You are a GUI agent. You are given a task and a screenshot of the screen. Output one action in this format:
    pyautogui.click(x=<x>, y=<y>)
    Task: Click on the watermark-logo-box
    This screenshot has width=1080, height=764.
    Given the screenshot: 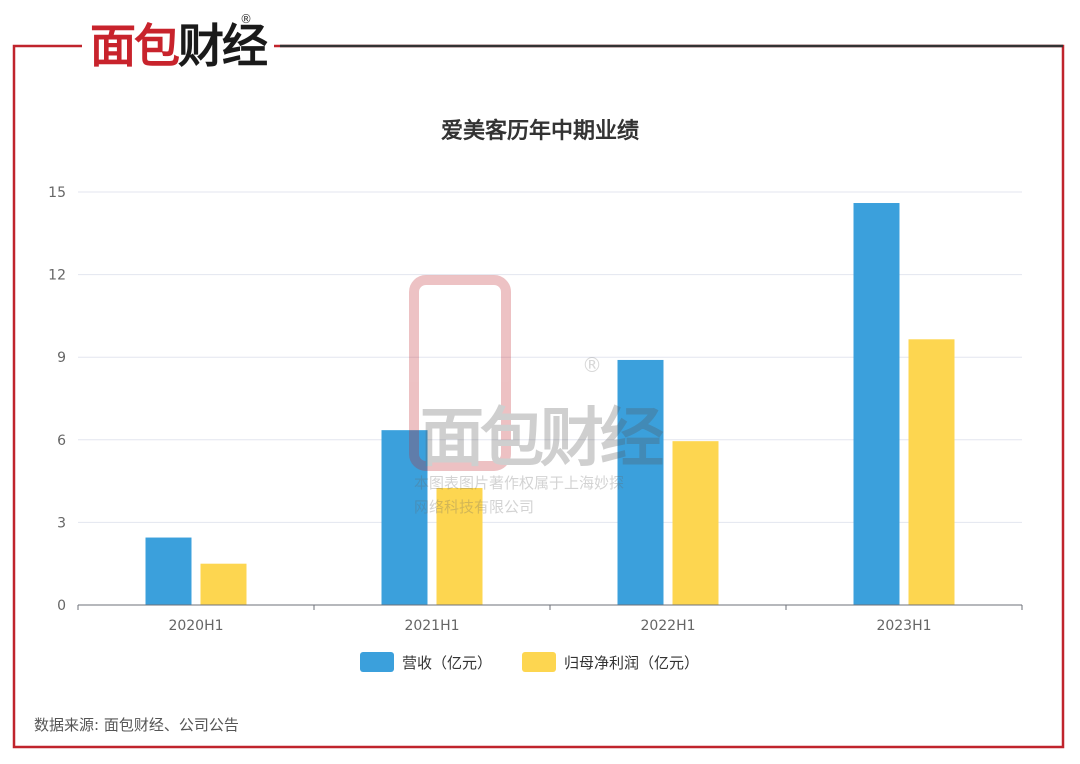 What is the action you would take?
    pyautogui.click(x=460, y=373)
    